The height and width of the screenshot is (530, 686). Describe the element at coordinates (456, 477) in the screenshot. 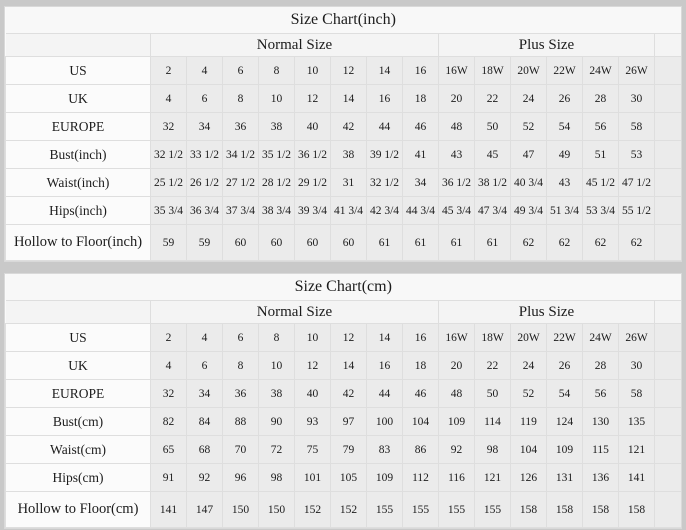

I see `table-cell: 116` at that location.